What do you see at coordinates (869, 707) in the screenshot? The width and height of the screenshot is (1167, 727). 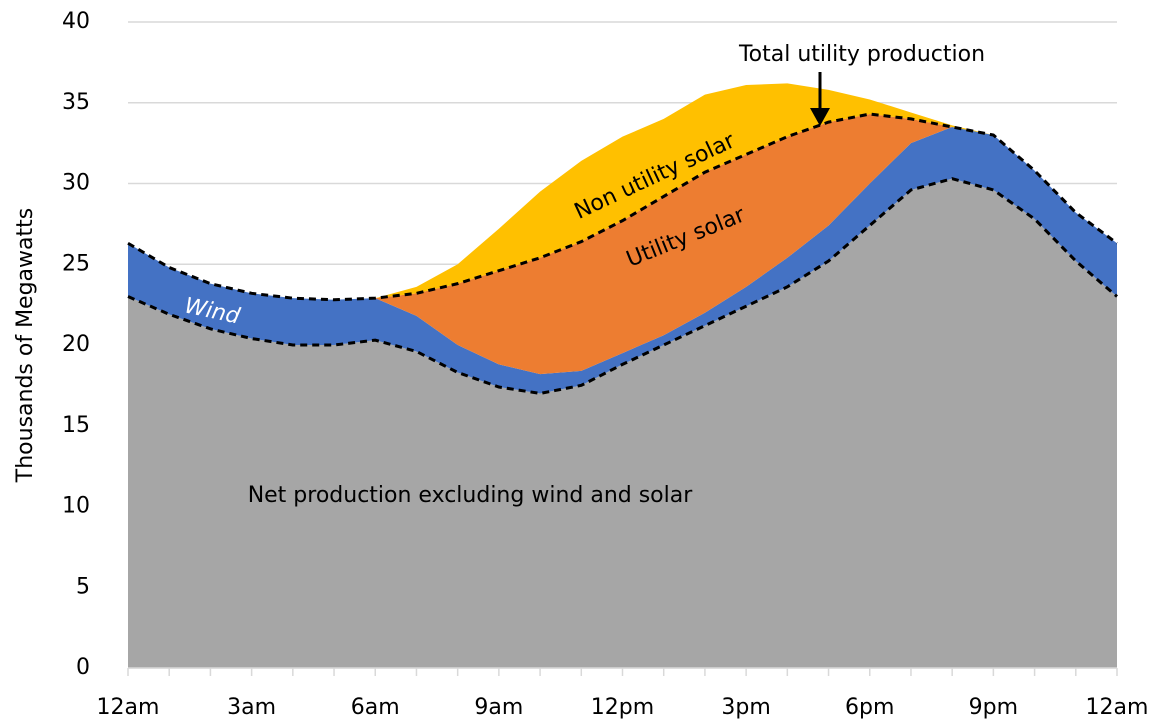 I see `x-tick-label: 6pm` at bounding box center [869, 707].